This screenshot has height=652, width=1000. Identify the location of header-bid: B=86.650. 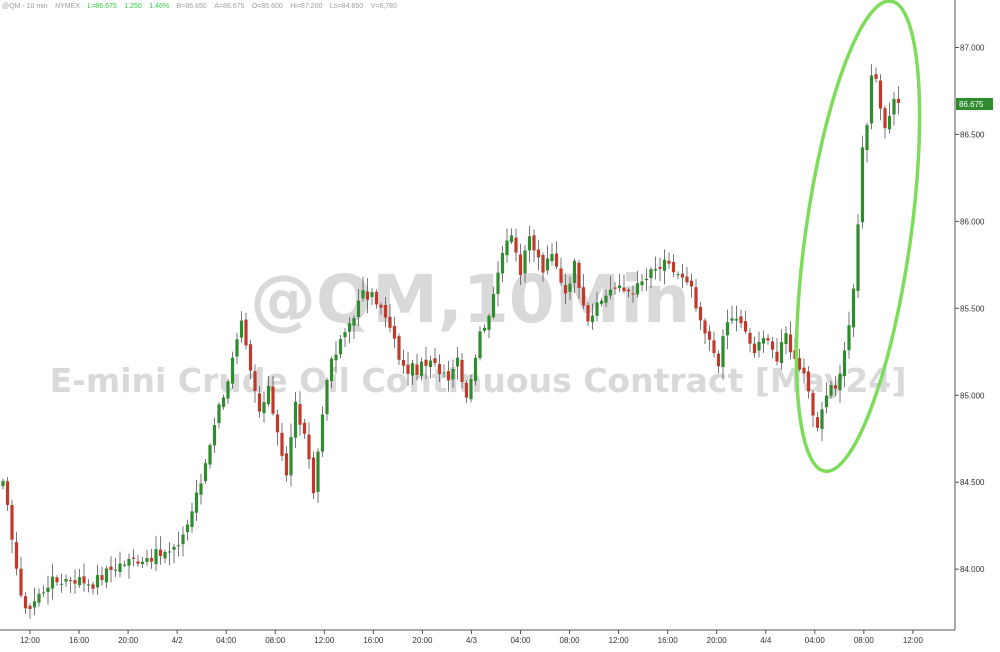
(192, 6).